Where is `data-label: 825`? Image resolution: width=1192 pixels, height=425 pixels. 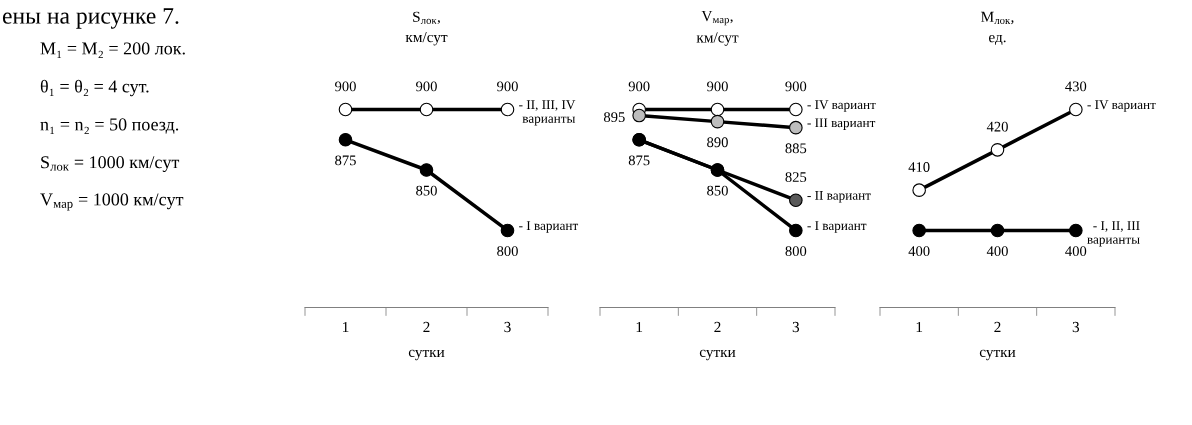 data-label: 825 is located at coordinates (796, 177).